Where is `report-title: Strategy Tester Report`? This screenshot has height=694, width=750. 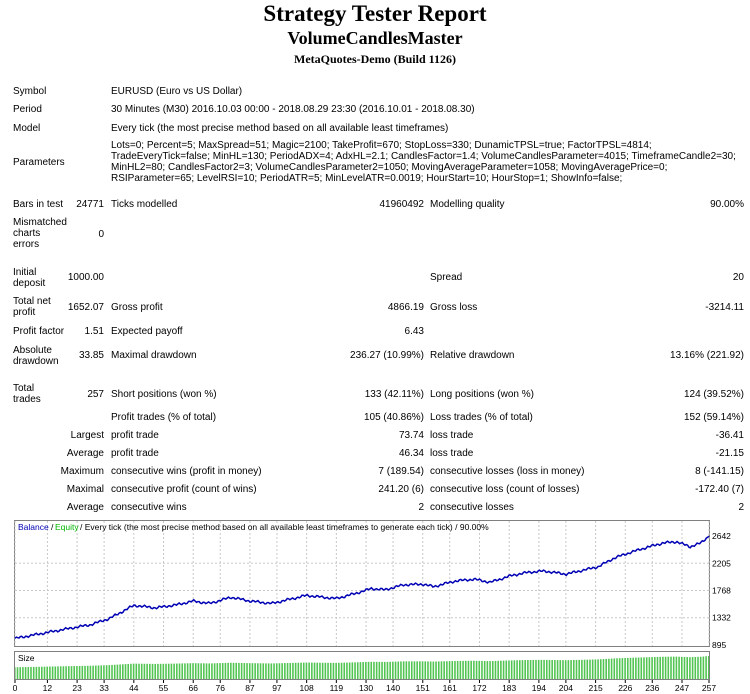 report-title: Strategy Tester Report is located at coordinates (375, 13).